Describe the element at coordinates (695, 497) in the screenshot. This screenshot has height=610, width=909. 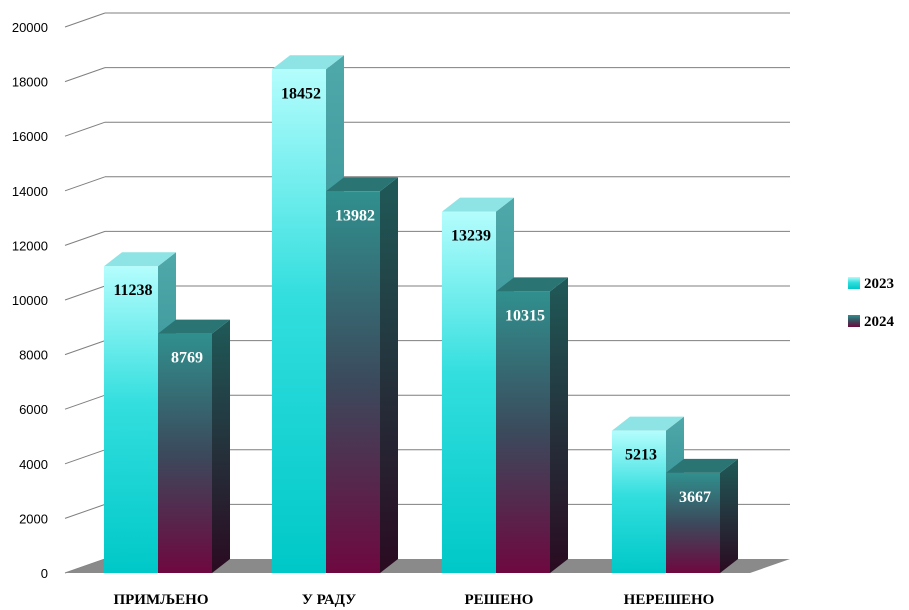
I see `data-label: 3667` at that location.